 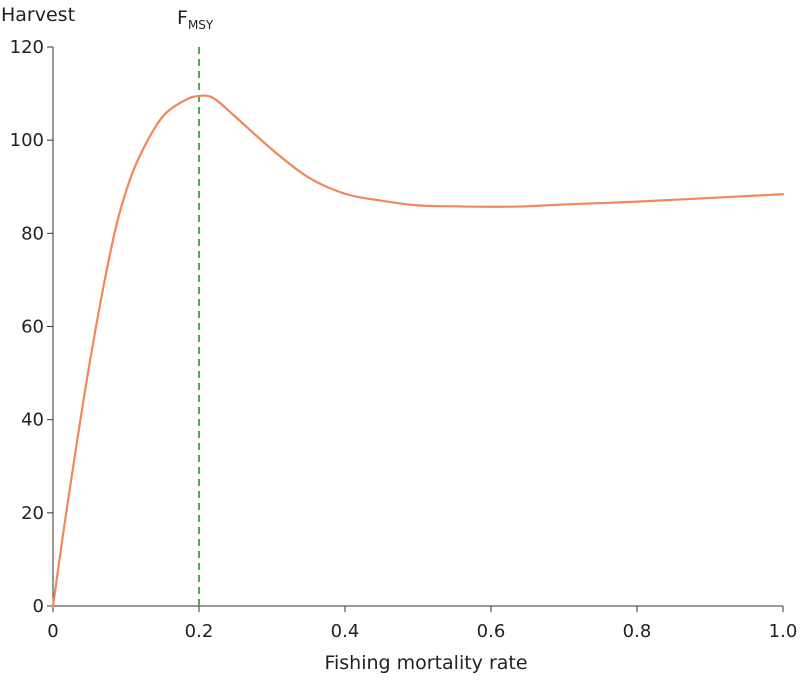 What do you see at coordinates (32, 420) in the screenshot?
I see `y-tick-label: 40` at bounding box center [32, 420].